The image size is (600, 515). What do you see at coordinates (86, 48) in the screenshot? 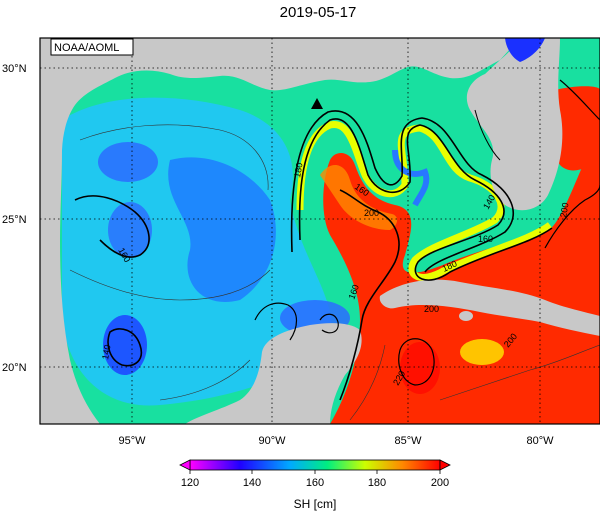
I see `credit-label: NOAA/AOML` at bounding box center [86, 48].